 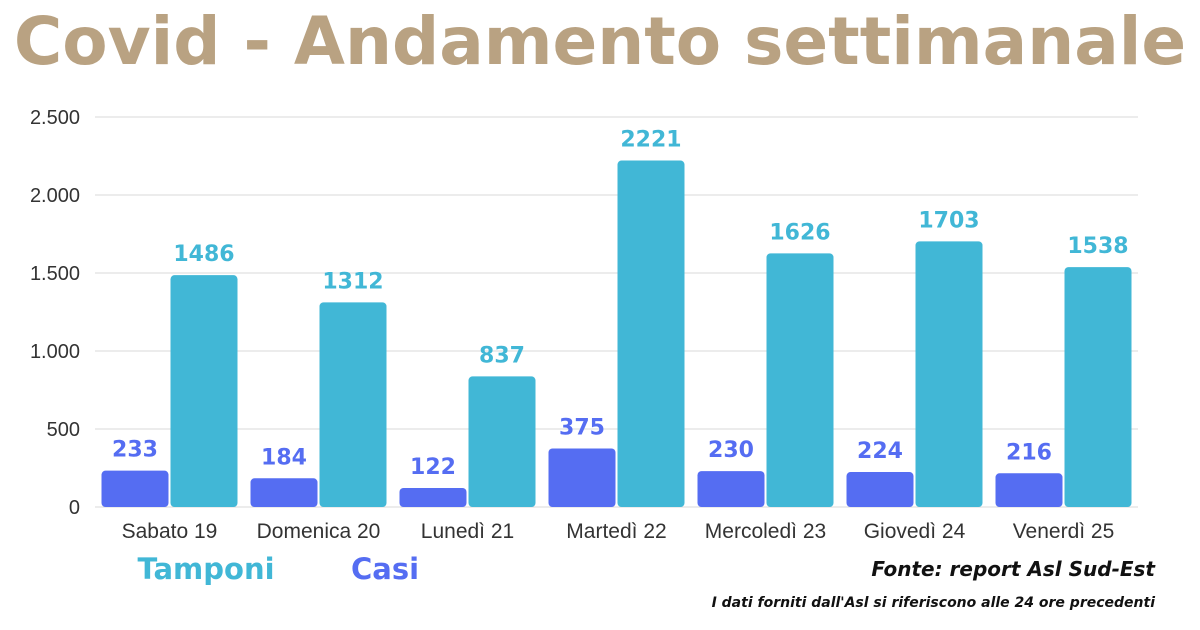 What do you see at coordinates (205, 569) in the screenshot?
I see `legend-entry-tamponi: Tamponi` at bounding box center [205, 569].